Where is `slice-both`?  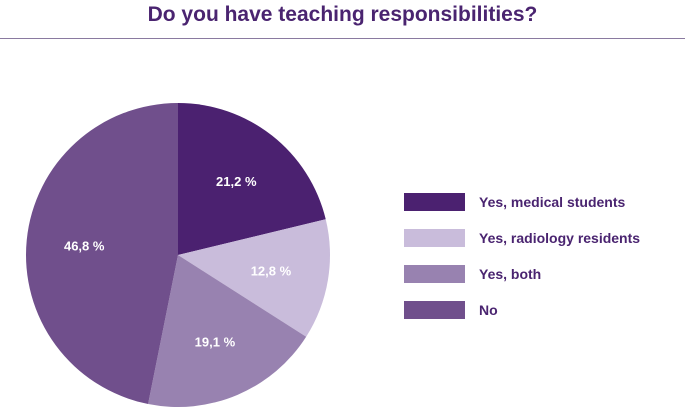
slice-both is located at coordinates (227, 331).